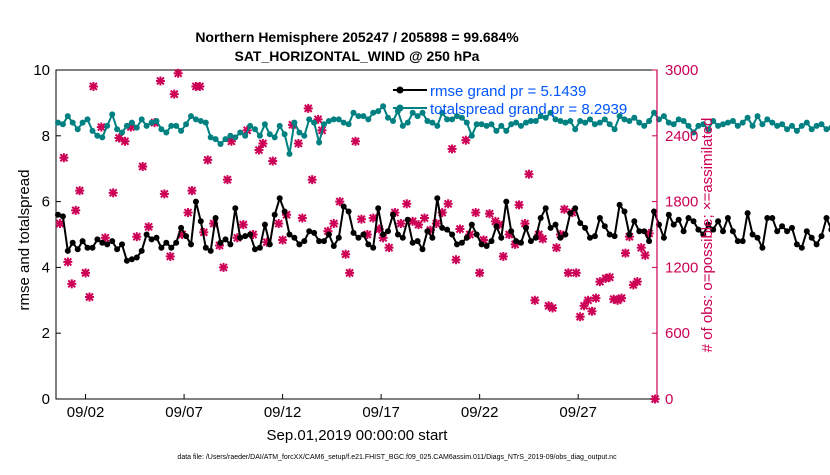  Describe the element at coordinates (46, 267) in the screenshot. I see `y-left-tick-label: 4` at that location.